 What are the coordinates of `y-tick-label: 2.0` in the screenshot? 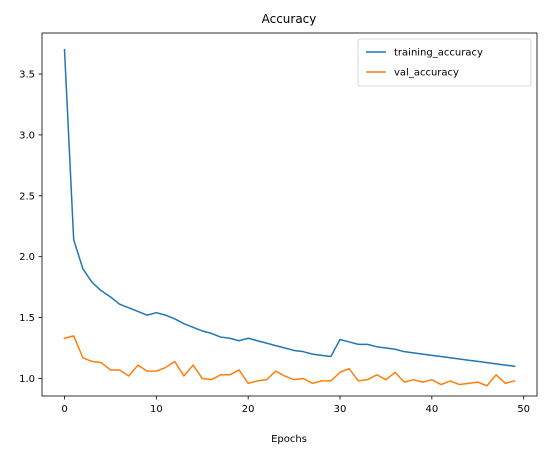 It's located at (27, 257).